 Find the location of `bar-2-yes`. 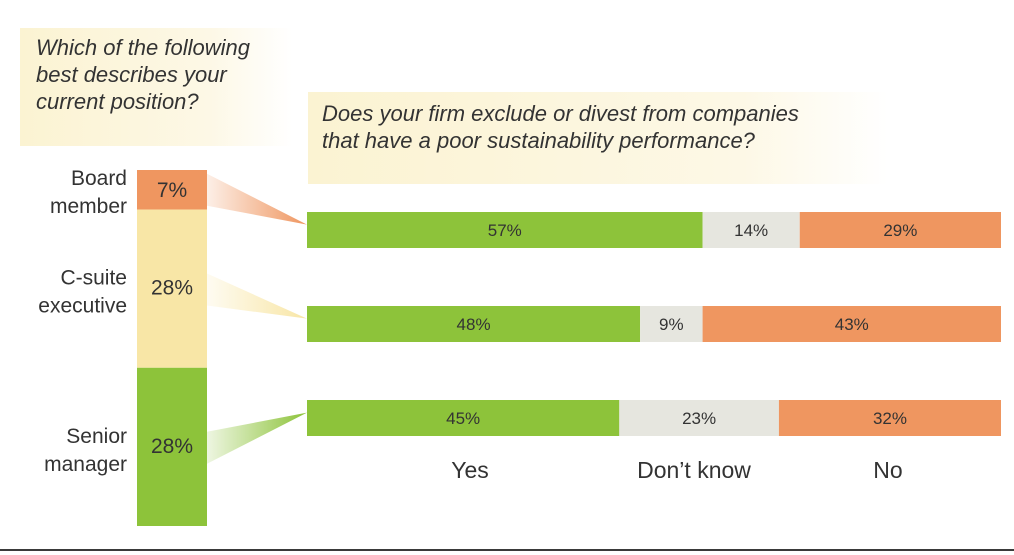

bar-2-yes is located at coordinates (463, 418).